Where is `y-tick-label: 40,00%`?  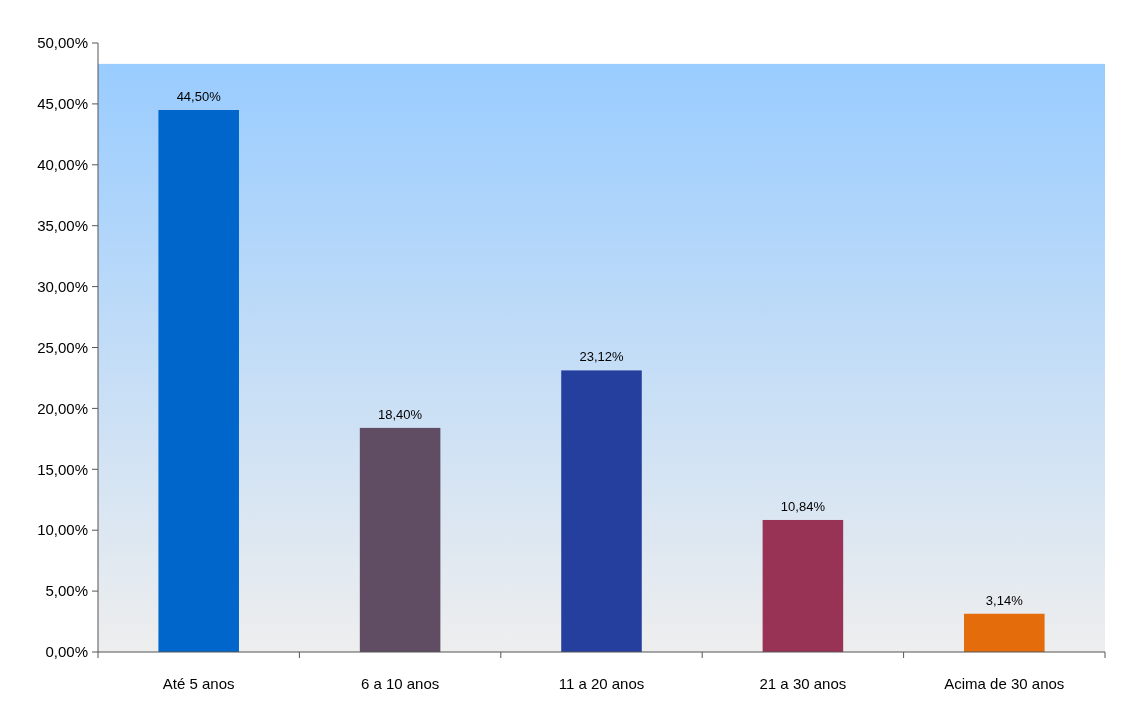
y-tick-label: 40,00% is located at coordinates (62, 165).